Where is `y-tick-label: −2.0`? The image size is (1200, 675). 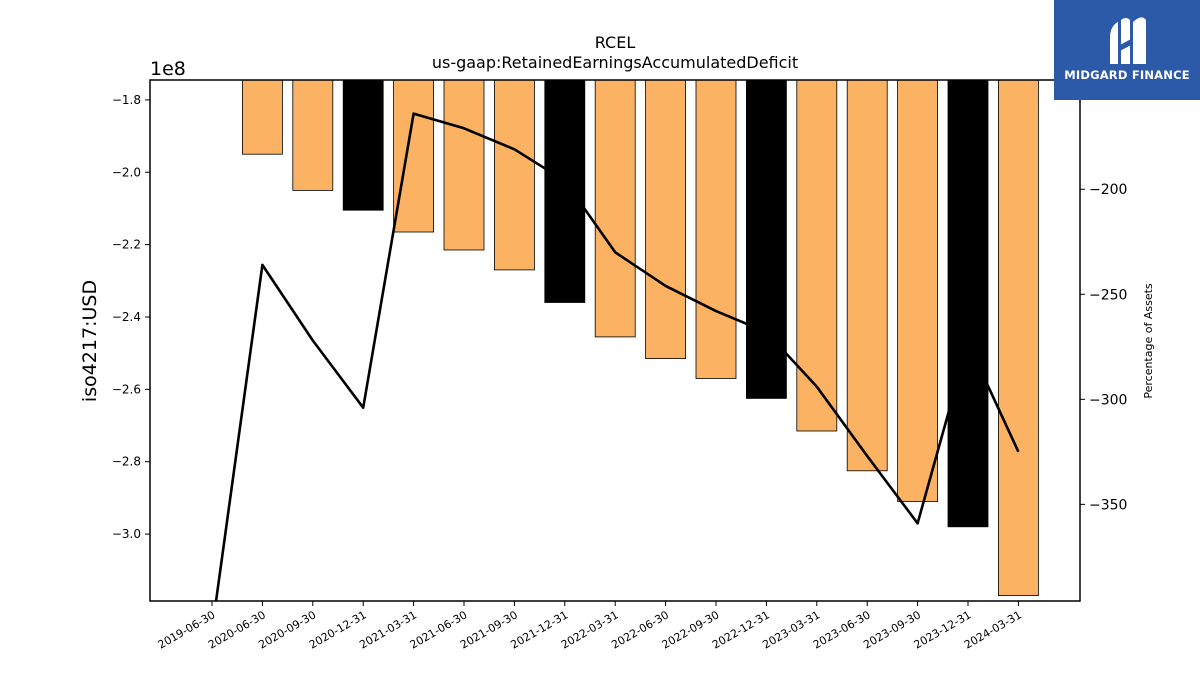 y-tick-label: −2.0 is located at coordinates (126, 172).